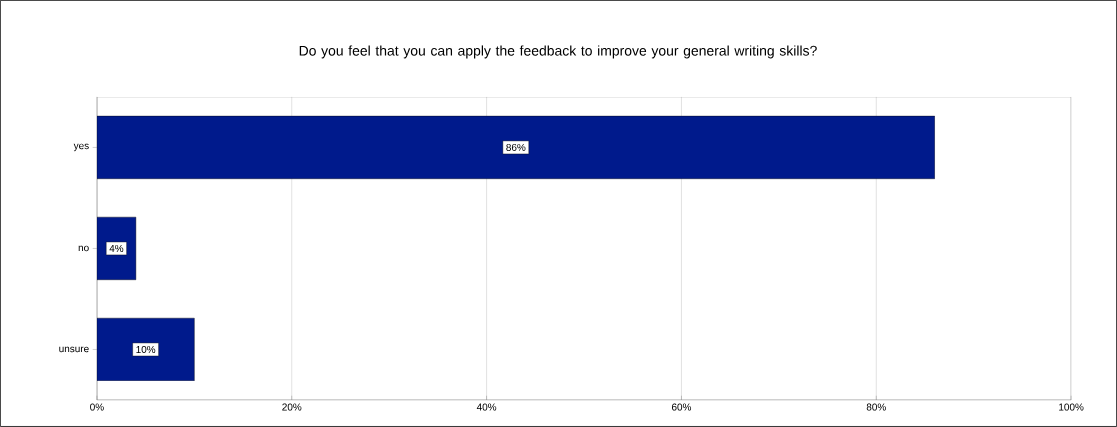 The height and width of the screenshot is (427, 1117). Describe the element at coordinates (83, 248) in the screenshot. I see `y-tick-label: no` at that location.